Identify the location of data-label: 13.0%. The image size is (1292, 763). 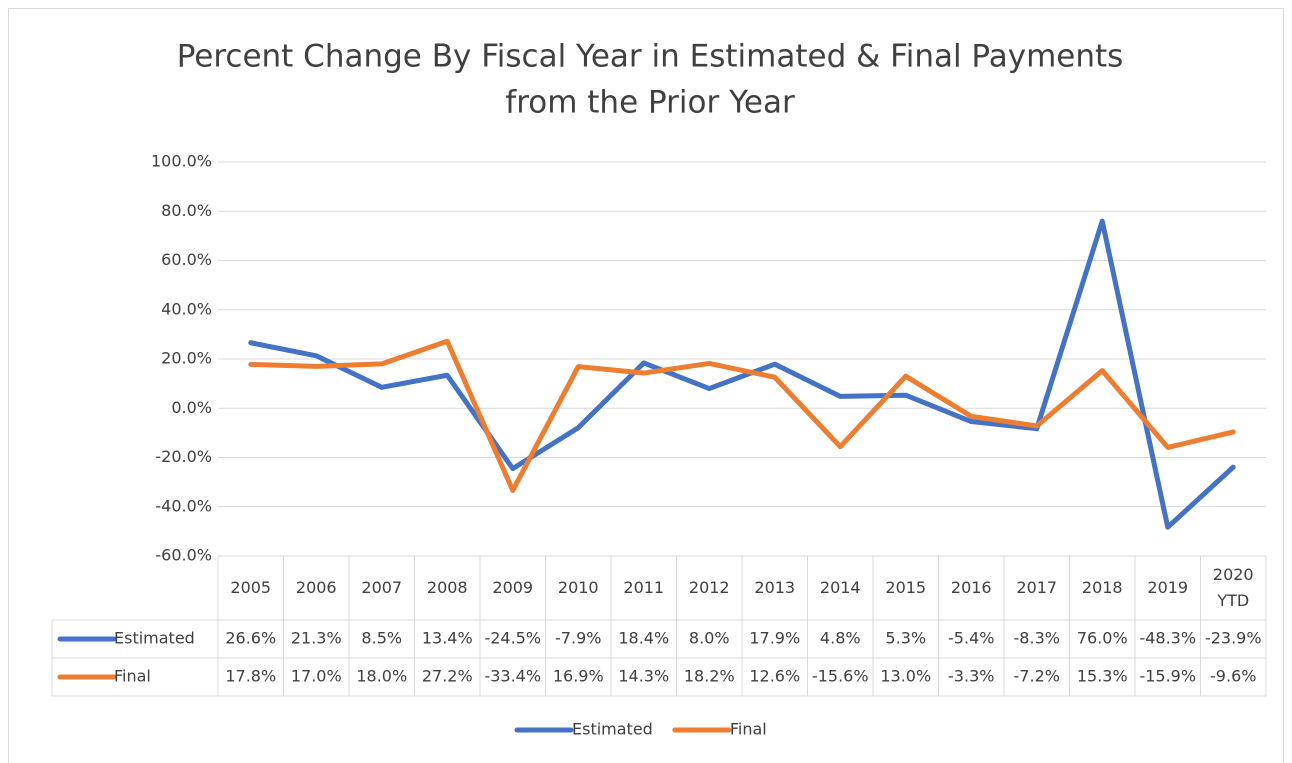
(905, 676).